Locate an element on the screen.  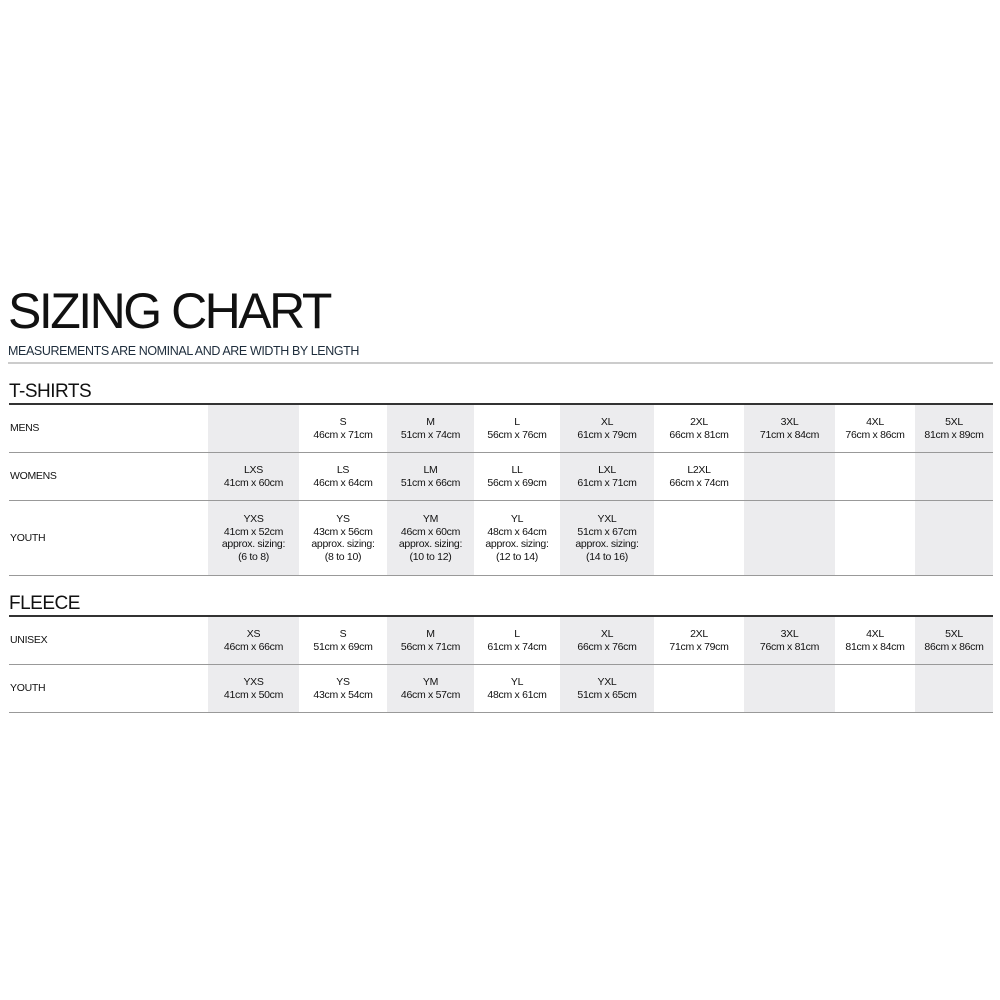
size-cell: XL 66cm x 76cm is located at coordinates (607, 640).